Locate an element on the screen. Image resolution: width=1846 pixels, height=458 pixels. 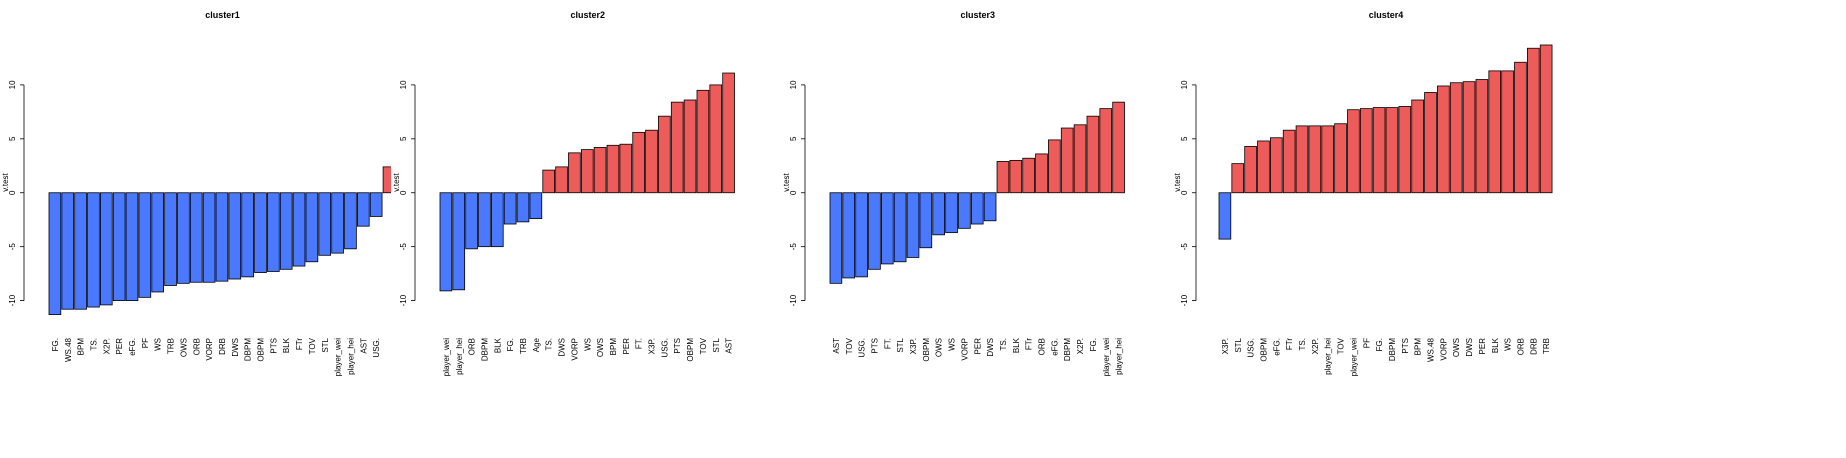
x-tick-label: BLK is located at coordinates (1495, 345).